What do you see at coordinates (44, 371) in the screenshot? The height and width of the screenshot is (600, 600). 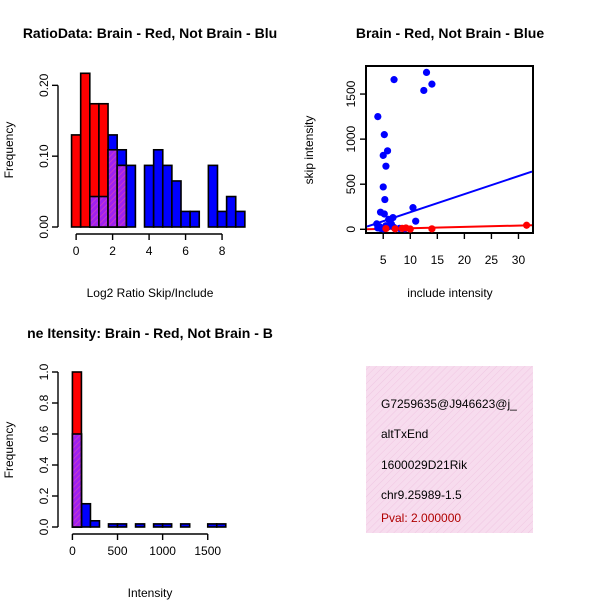 I see `intensity-y-tick-label: 1.0` at bounding box center [44, 371].